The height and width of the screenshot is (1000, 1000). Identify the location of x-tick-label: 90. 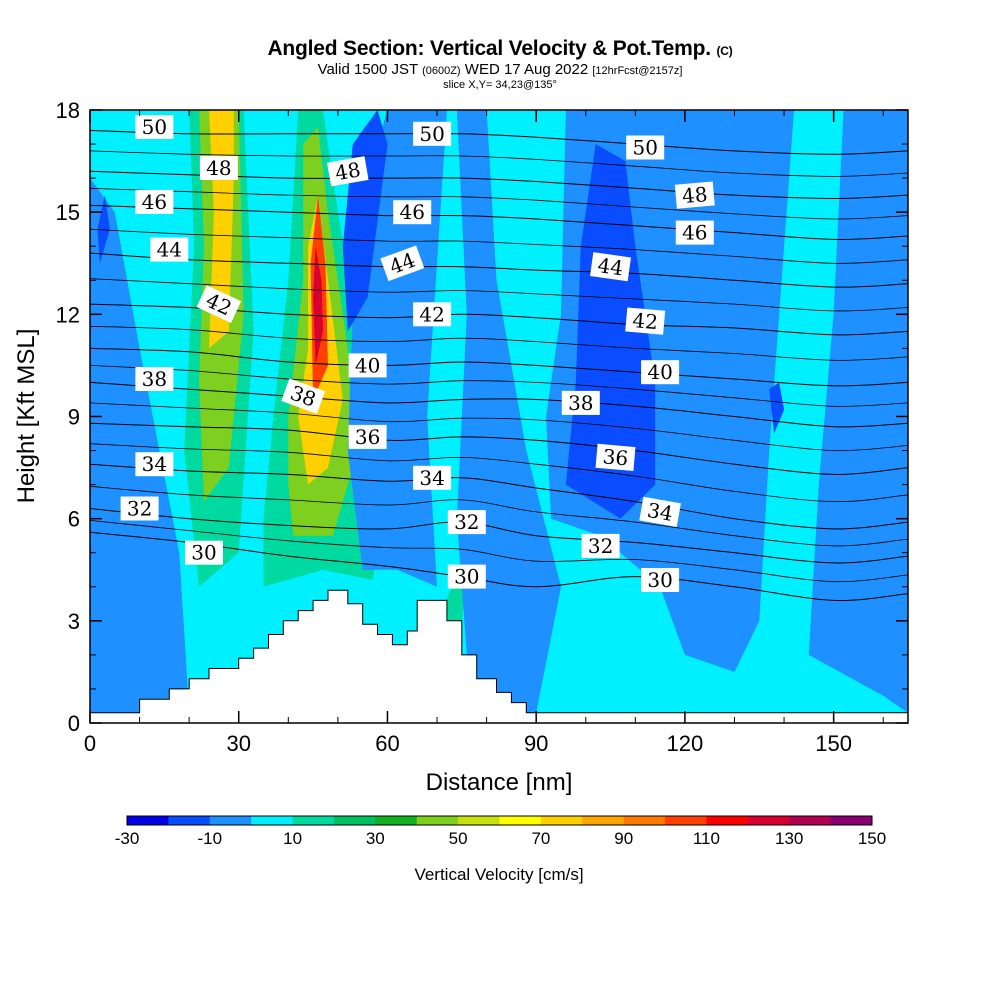
(536, 743).